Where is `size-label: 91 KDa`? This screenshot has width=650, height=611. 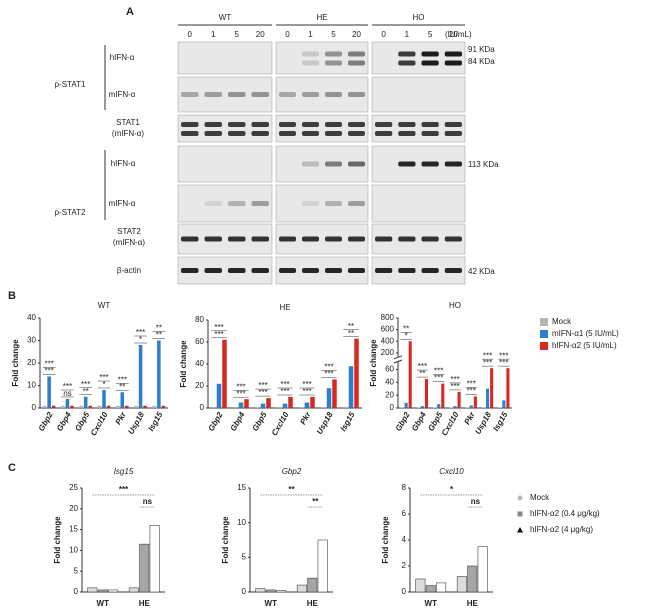
size-label: 91 KDa is located at coordinates (481, 49).